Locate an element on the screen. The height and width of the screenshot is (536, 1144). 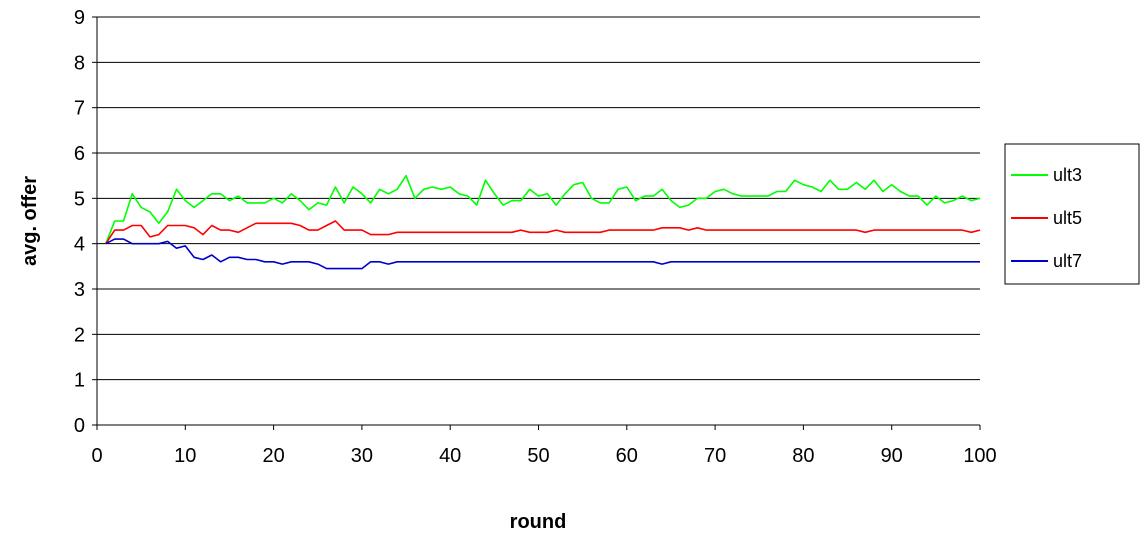
y-tick-label-1: 1 is located at coordinates (79, 381).